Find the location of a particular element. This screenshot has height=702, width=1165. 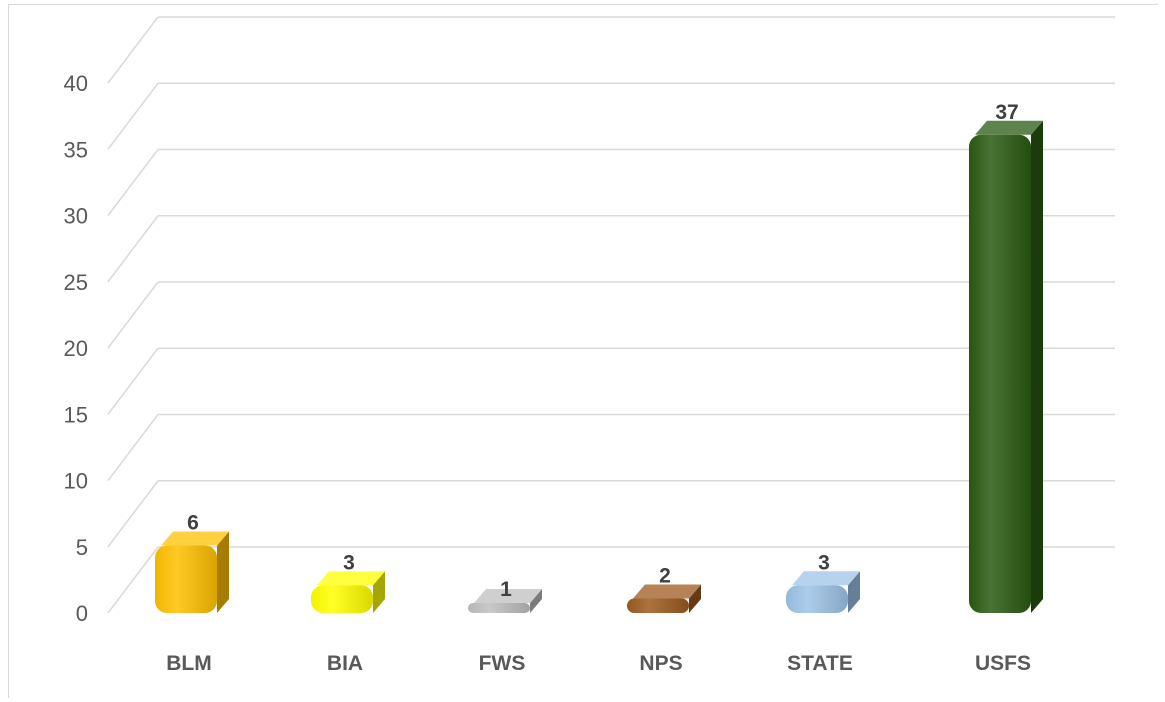

bar-usfs is located at coordinates (1006, 366).